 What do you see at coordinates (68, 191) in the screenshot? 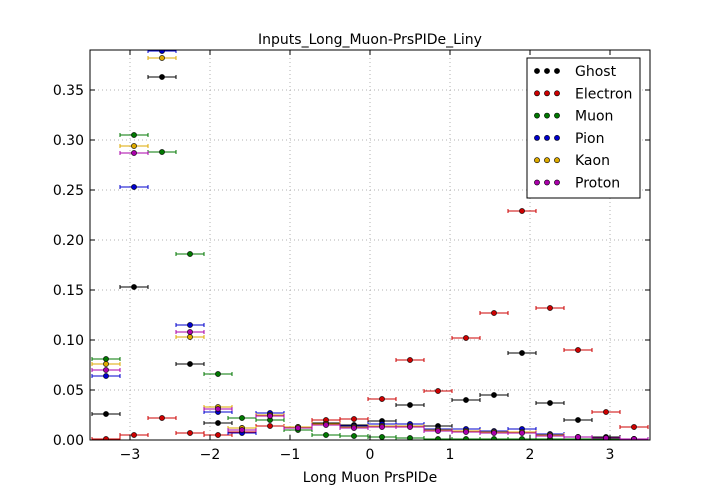
I see `y-tick-label: 0.25` at bounding box center [68, 191].